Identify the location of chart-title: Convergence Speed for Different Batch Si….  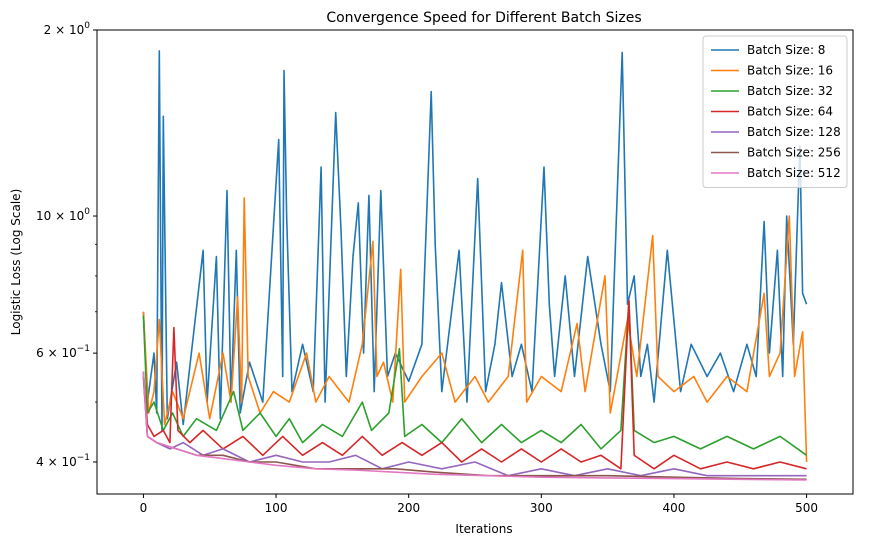
(483, 18).